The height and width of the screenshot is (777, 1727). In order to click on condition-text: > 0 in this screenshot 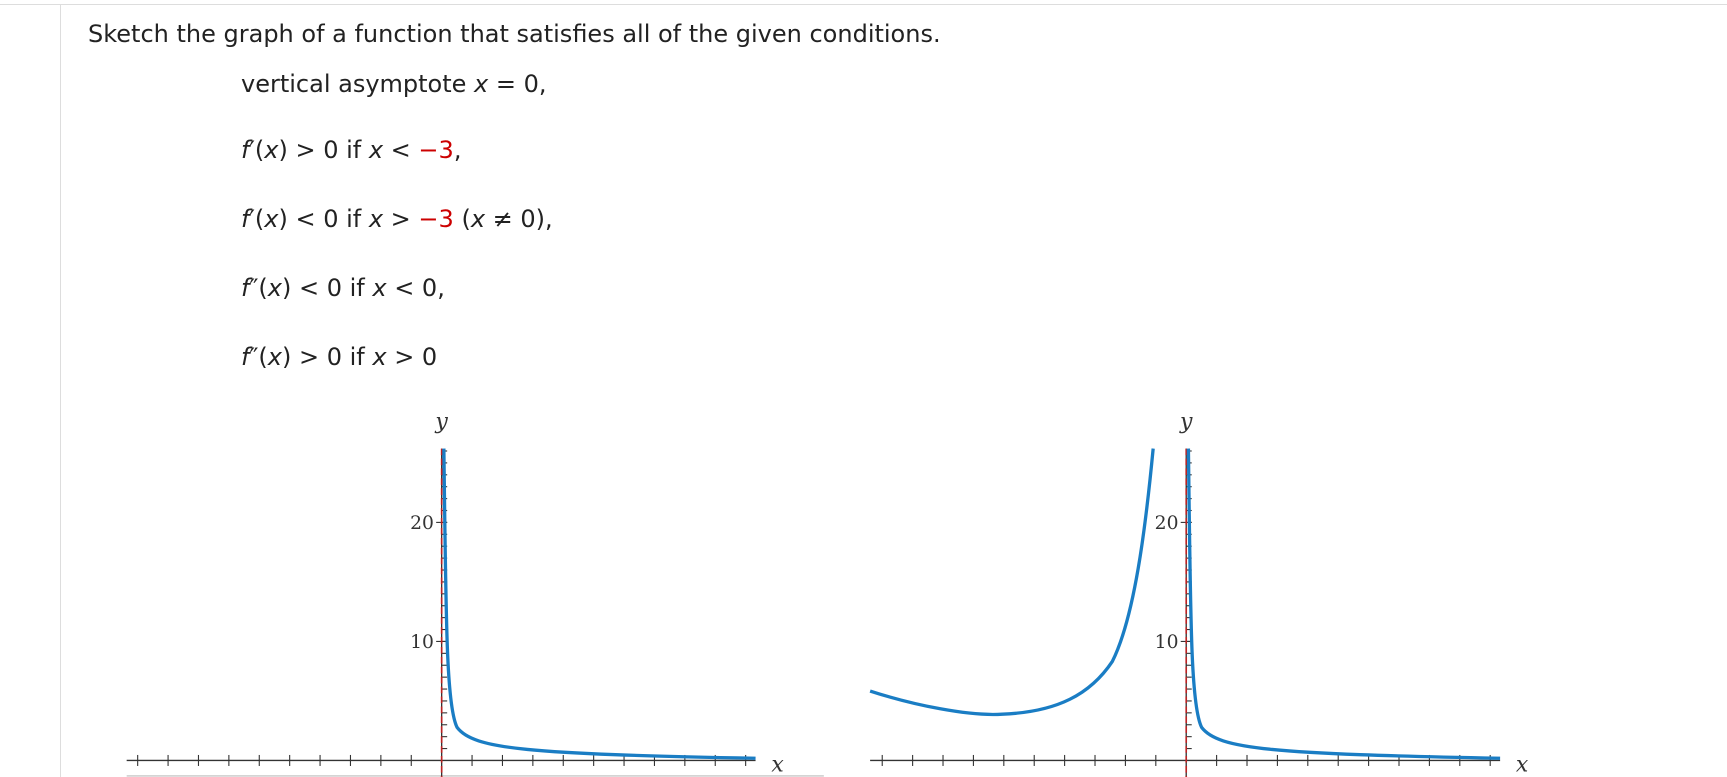, I will do `click(412, 357)`.